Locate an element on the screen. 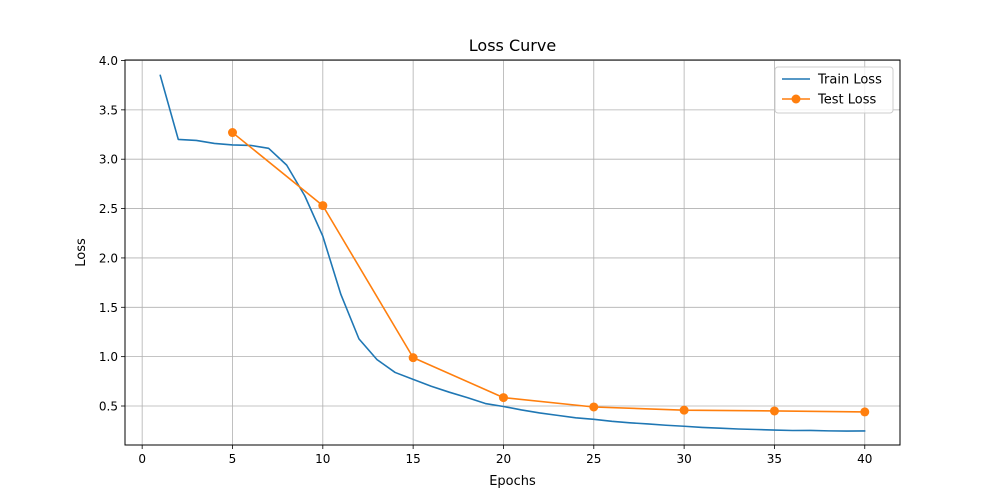 This screenshot has width=1000, height=500. x-tick-label: 20 is located at coordinates (503, 459).